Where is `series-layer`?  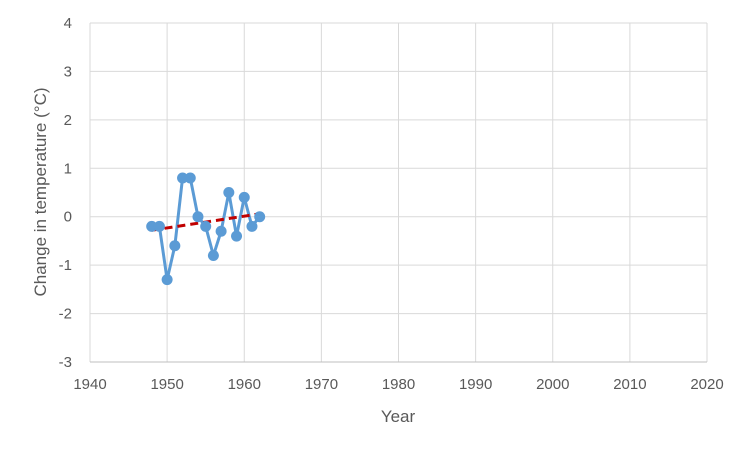
series-layer is located at coordinates (206, 229).